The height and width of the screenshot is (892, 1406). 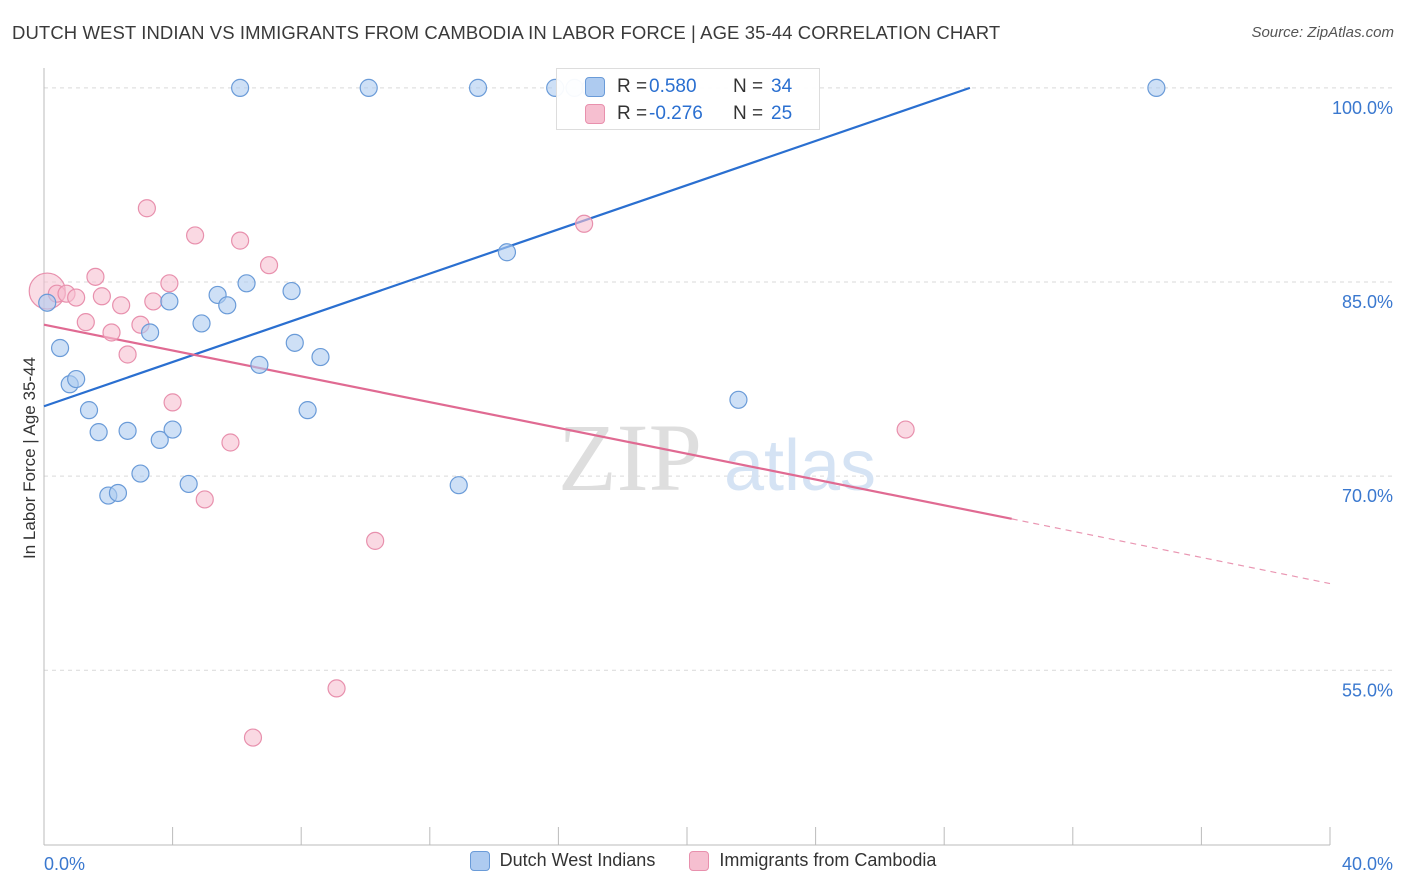 What do you see at coordinates (1362, 108) in the screenshot?
I see `y-tick-label: 100.0%` at bounding box center [1362, 108].